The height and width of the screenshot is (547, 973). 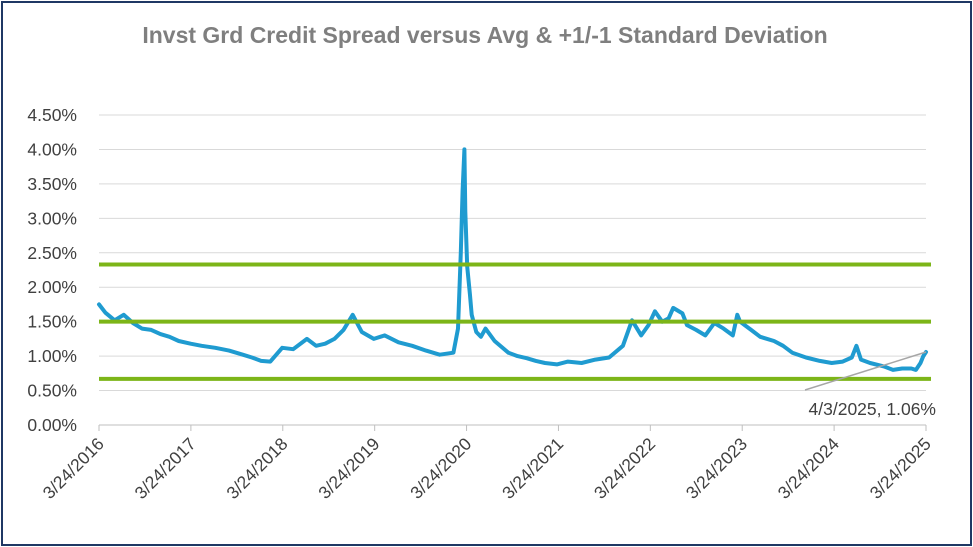 What do you see at coordinates (865, 371) in the screenshot?
I see `annotation-leader` at bounding box center [865, 371].